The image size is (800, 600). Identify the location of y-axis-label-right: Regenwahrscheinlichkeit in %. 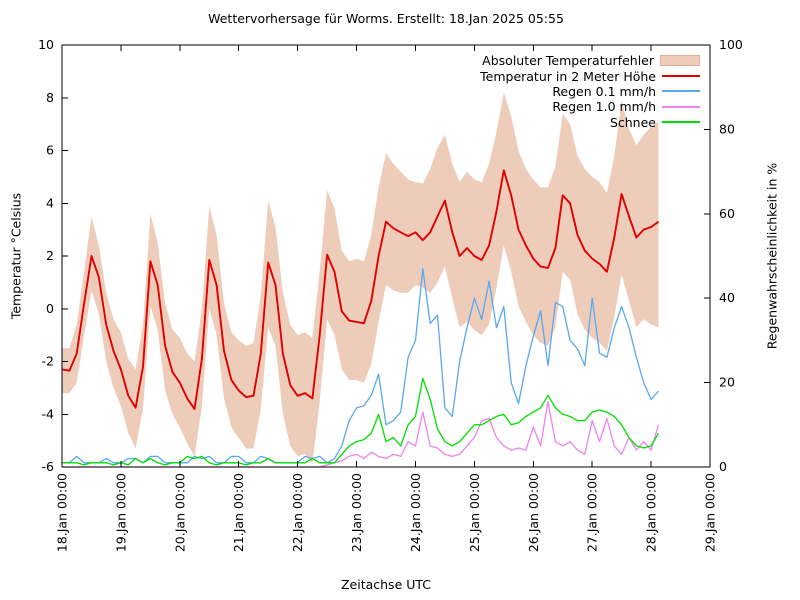
(772, 256).